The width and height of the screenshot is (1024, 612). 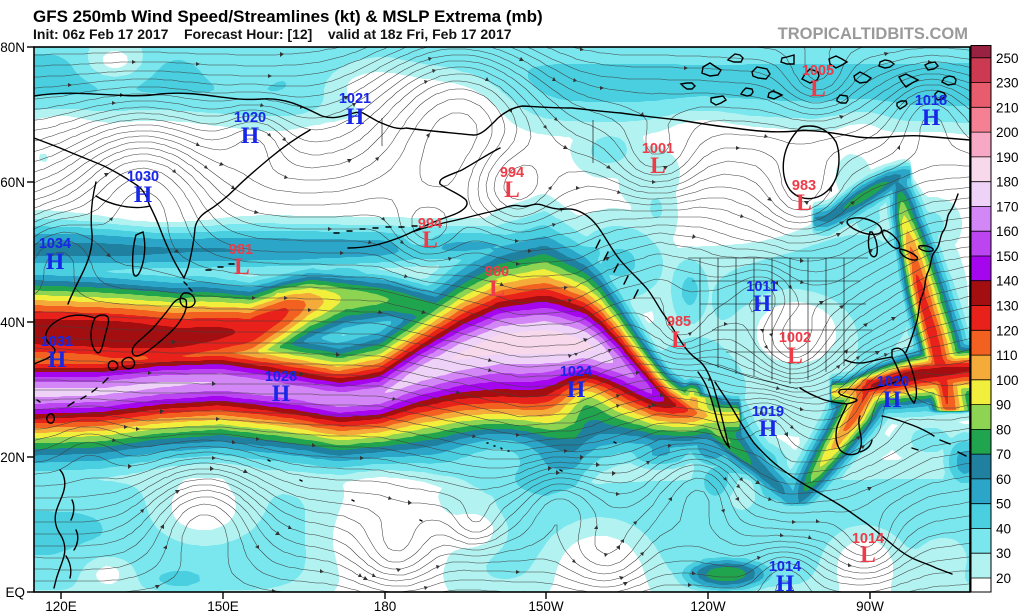 What do you see at coordinates (576, 372) in the screenshot?
I see `svg-text: 1024` at bounding box center [576, 372].